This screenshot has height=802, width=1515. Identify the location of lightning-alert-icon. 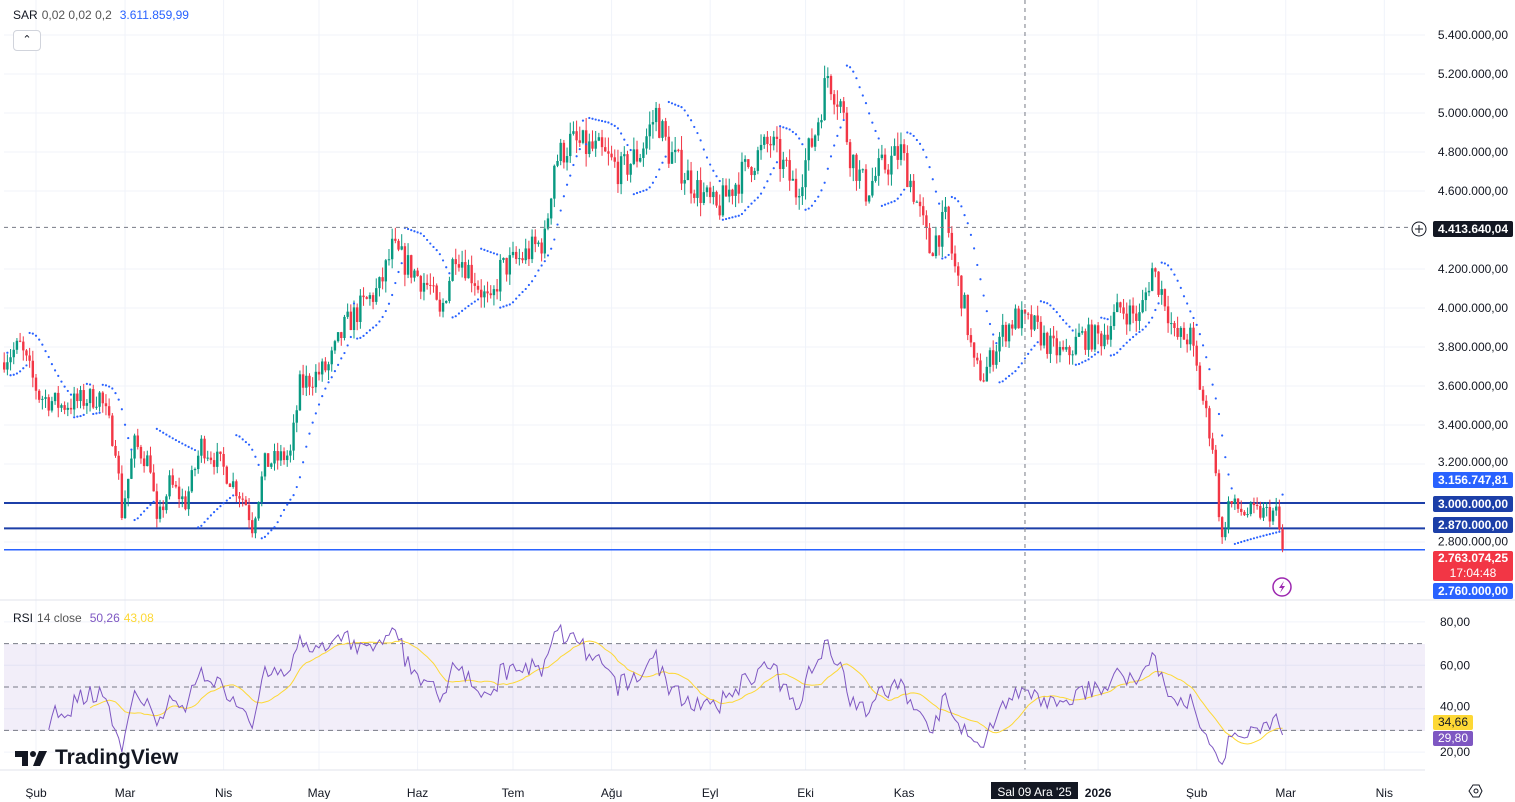
(1282, 587).